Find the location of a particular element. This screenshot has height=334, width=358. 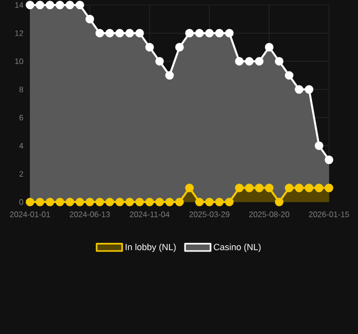

legend-label: Casino (NL) is located at coordinates (237, 248).